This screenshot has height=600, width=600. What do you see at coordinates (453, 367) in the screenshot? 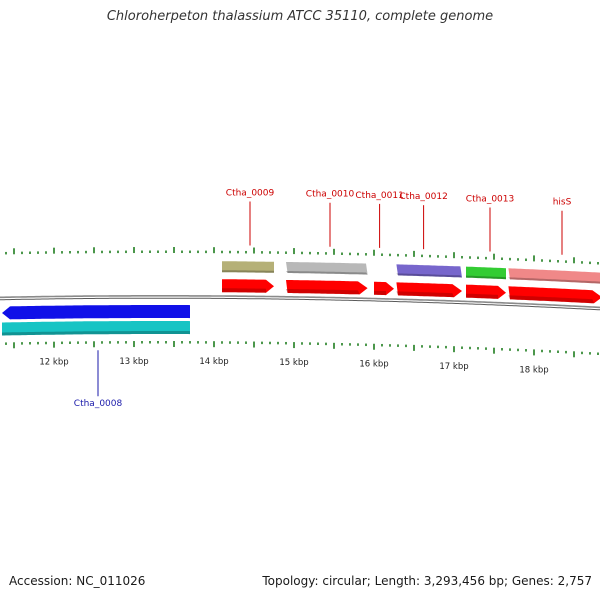
I see `coordinate-label: 17 kbp` at bounding box center [453, 367].